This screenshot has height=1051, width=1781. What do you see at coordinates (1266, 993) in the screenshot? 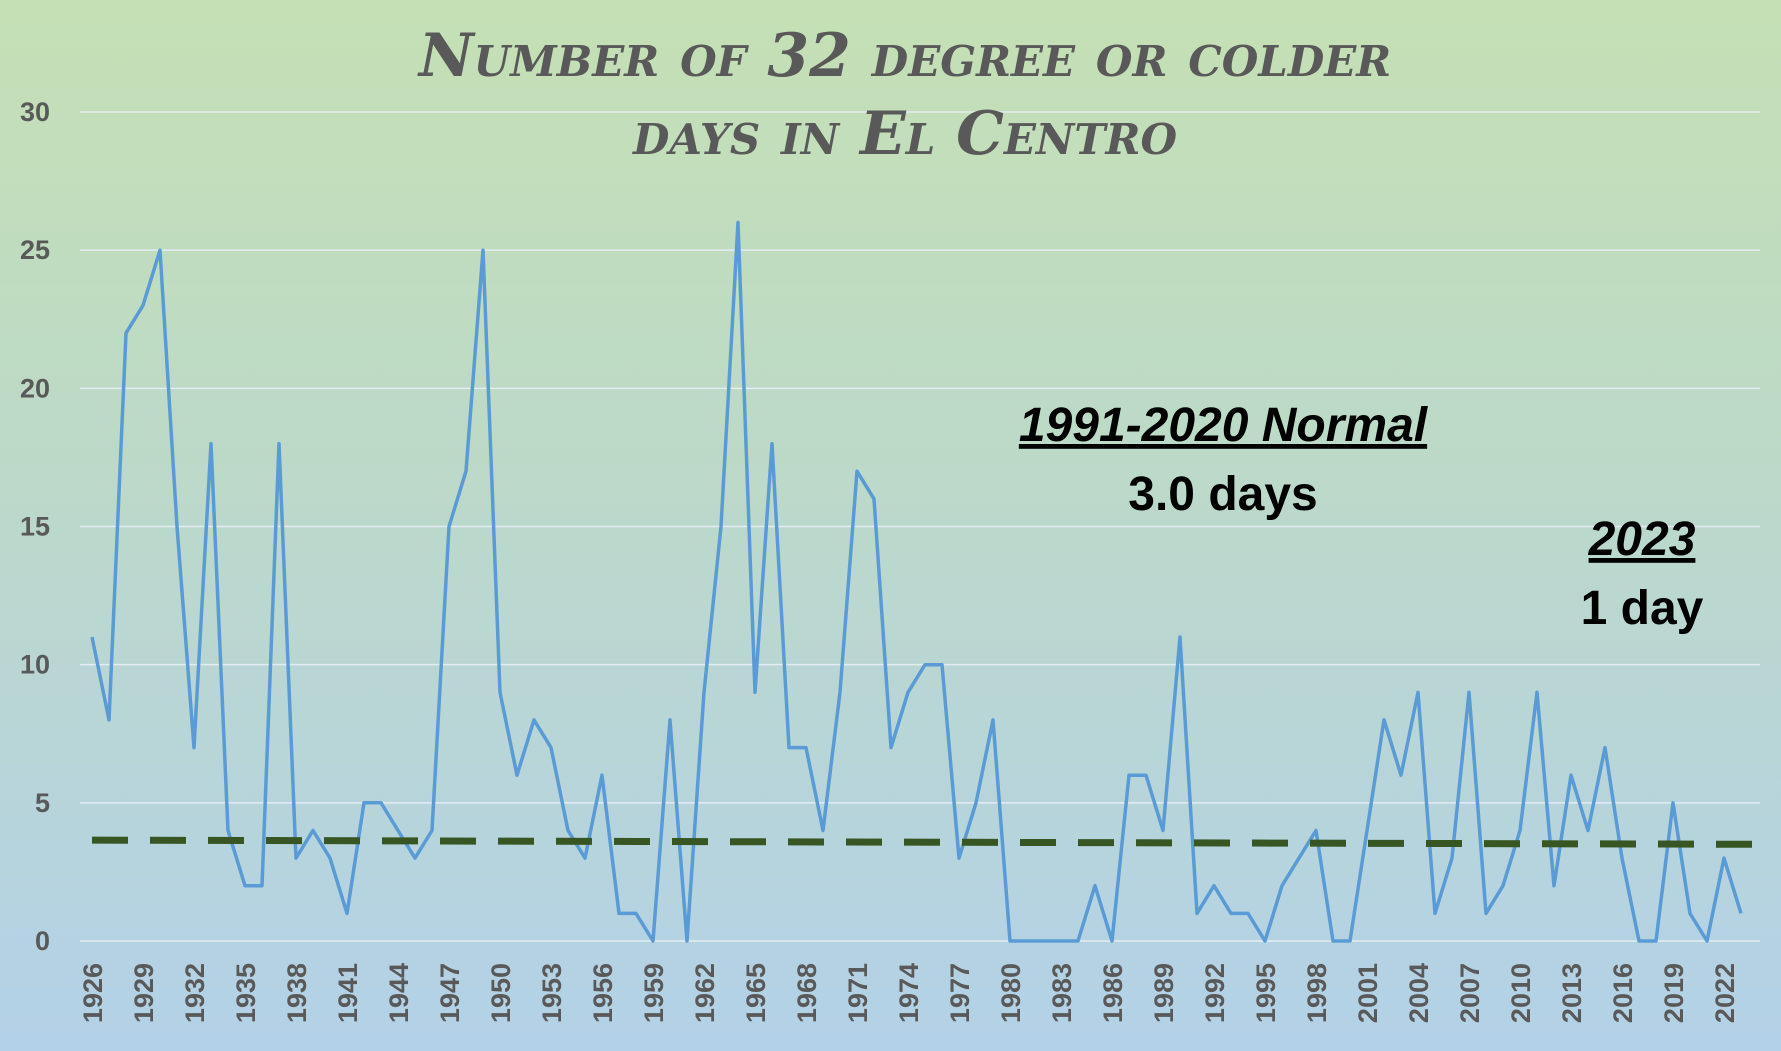
I see `x-tick-label: 1995` at bounding box center [1266, 993].